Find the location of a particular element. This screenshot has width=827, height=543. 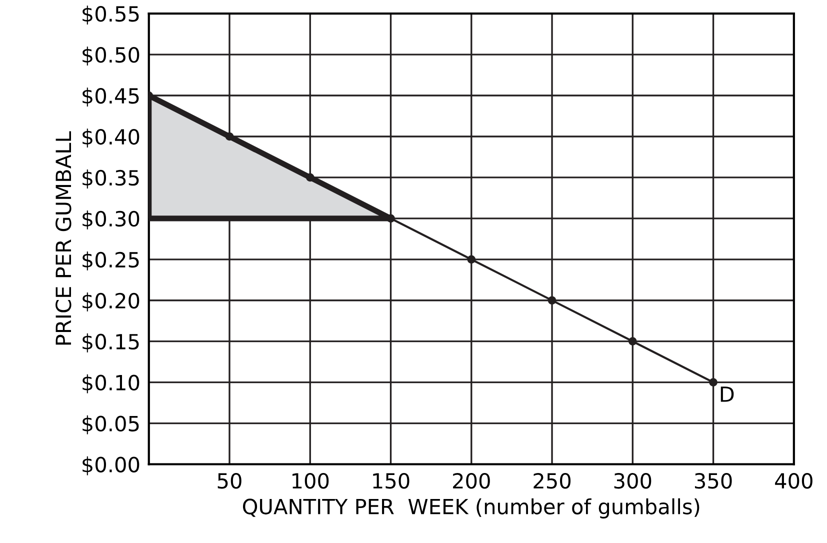

x-tick-label: 250 is located at coordinates (552, 480).